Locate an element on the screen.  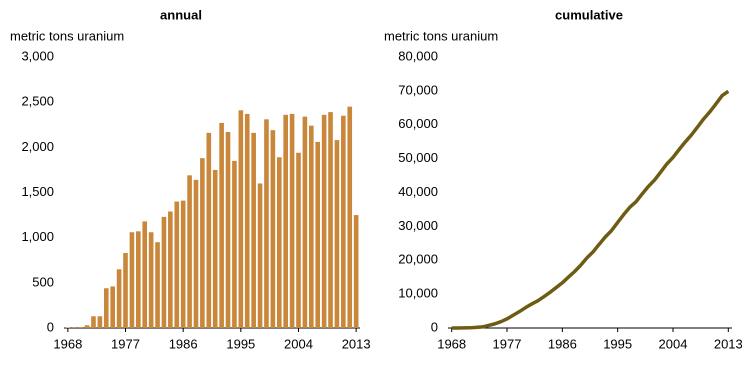
y-tick-label: 1,000 is located at coordinates (37, 236).